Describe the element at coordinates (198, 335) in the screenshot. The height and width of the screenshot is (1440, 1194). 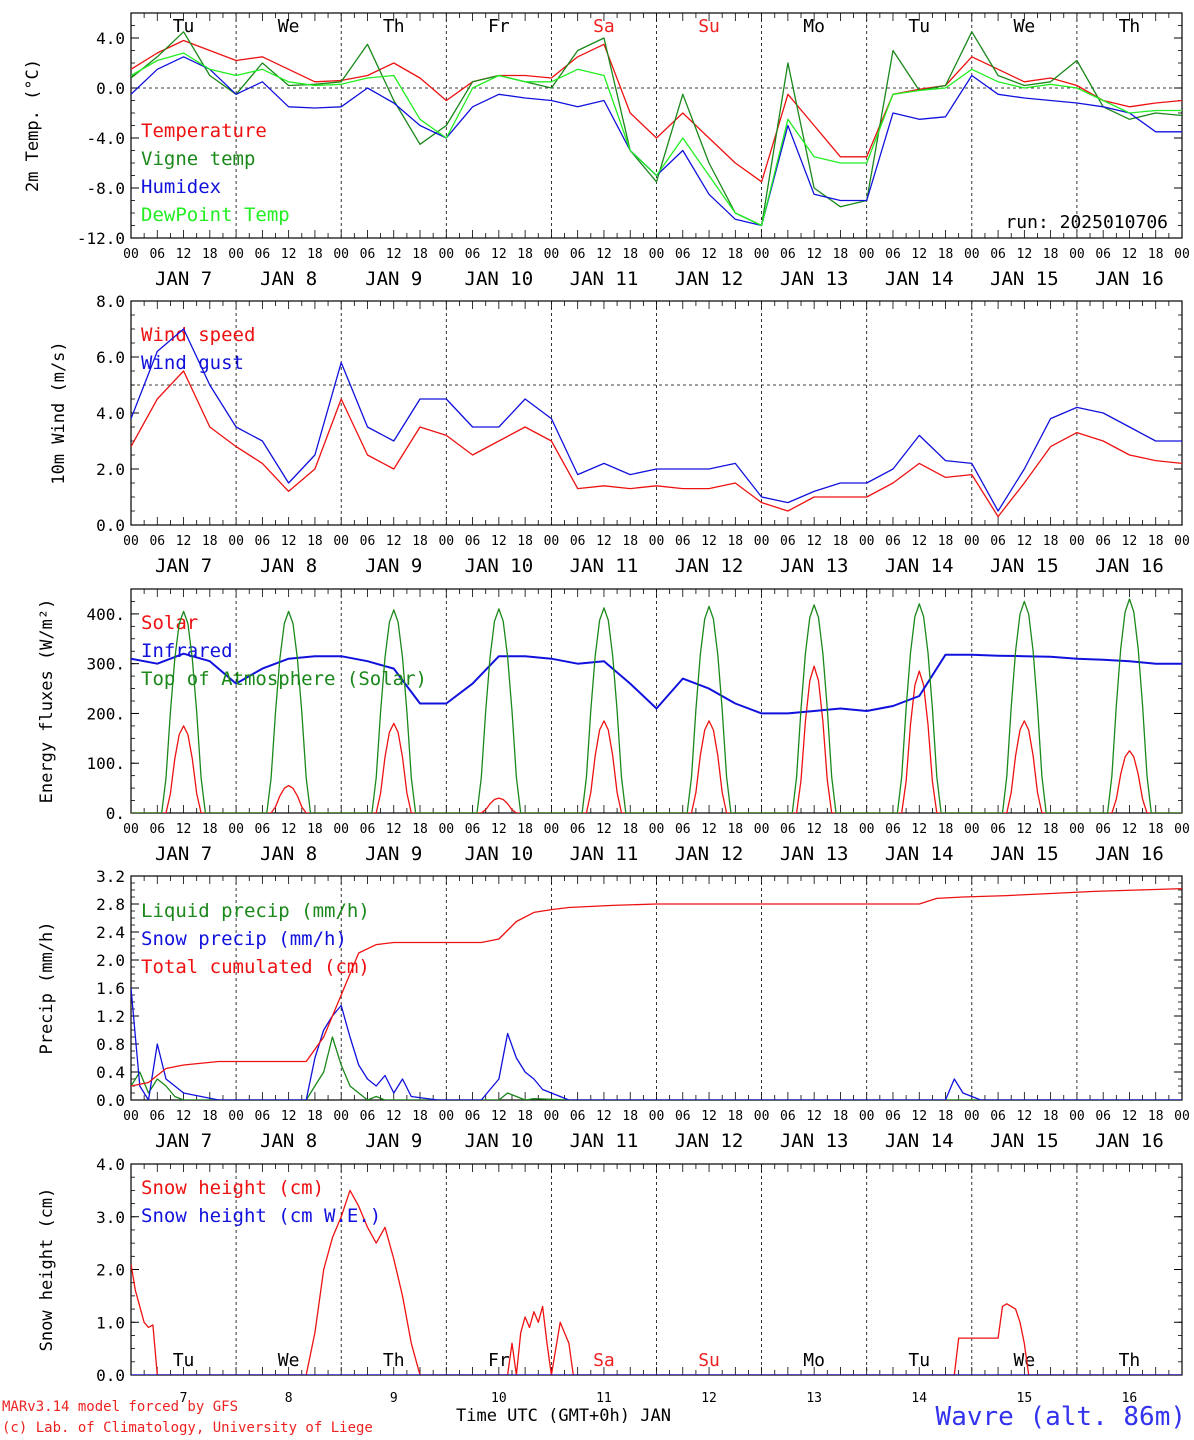
I see `legend-entry: Wind speed` at that location.